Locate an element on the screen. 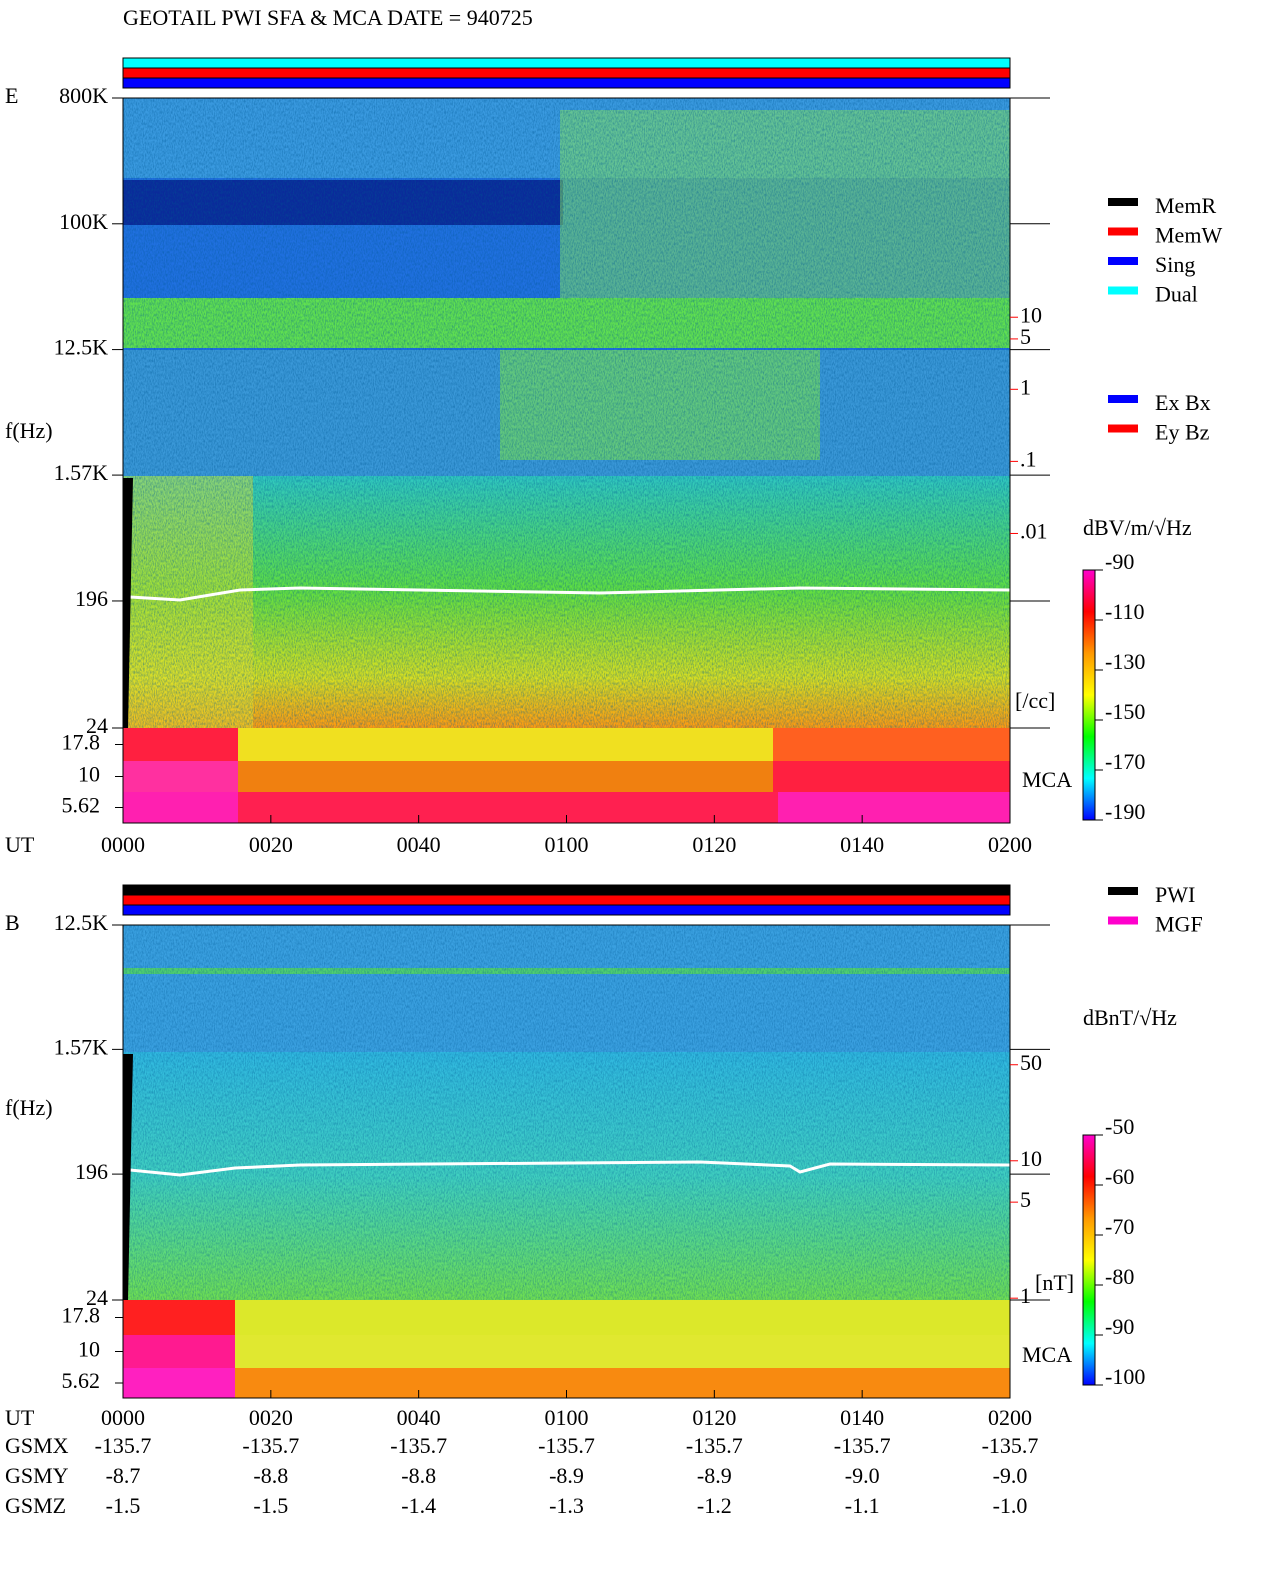 The image size is (1280, 1593). legend-label: MGF is located at coordinates (1179, 924).